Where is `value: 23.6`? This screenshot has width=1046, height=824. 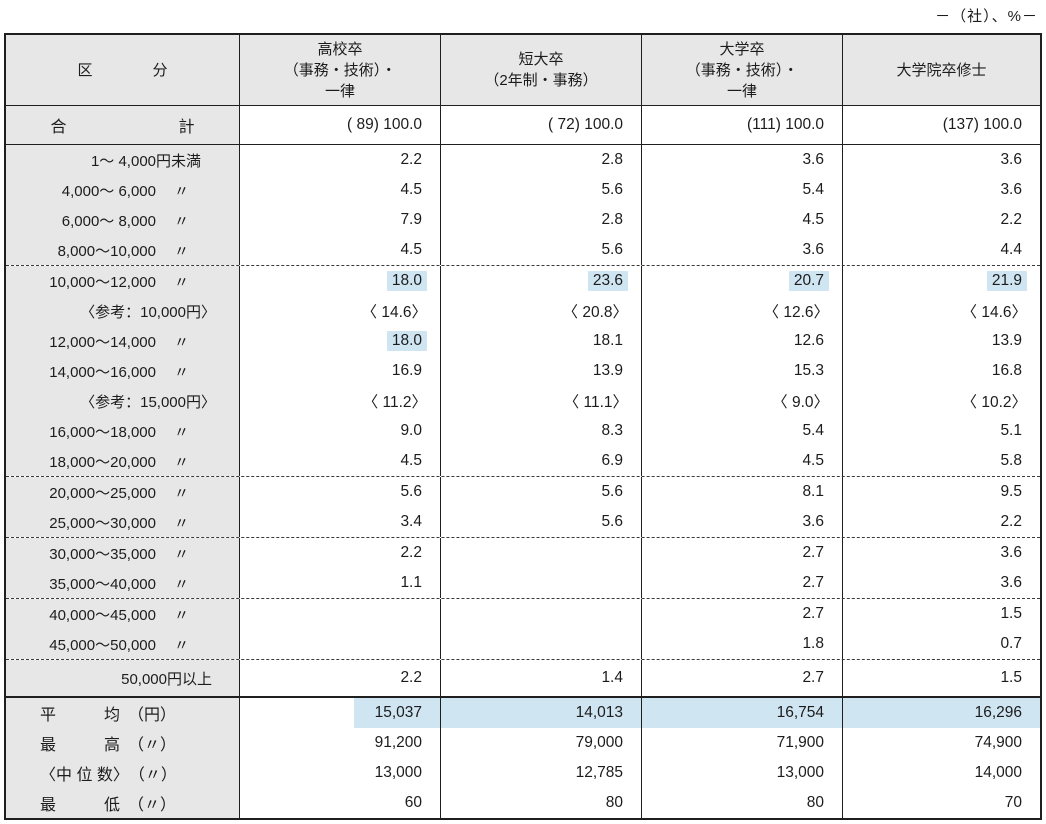
value: 23.6 is located at coordinates (607, 281).